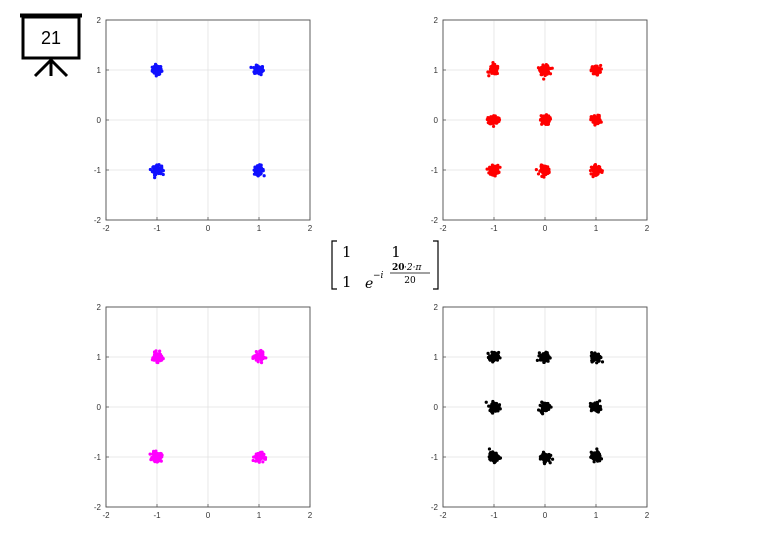 Image resolution: width=758 pixels, height=544 pixels. I want to click on y-tick-label: -2, so click(435, 507).